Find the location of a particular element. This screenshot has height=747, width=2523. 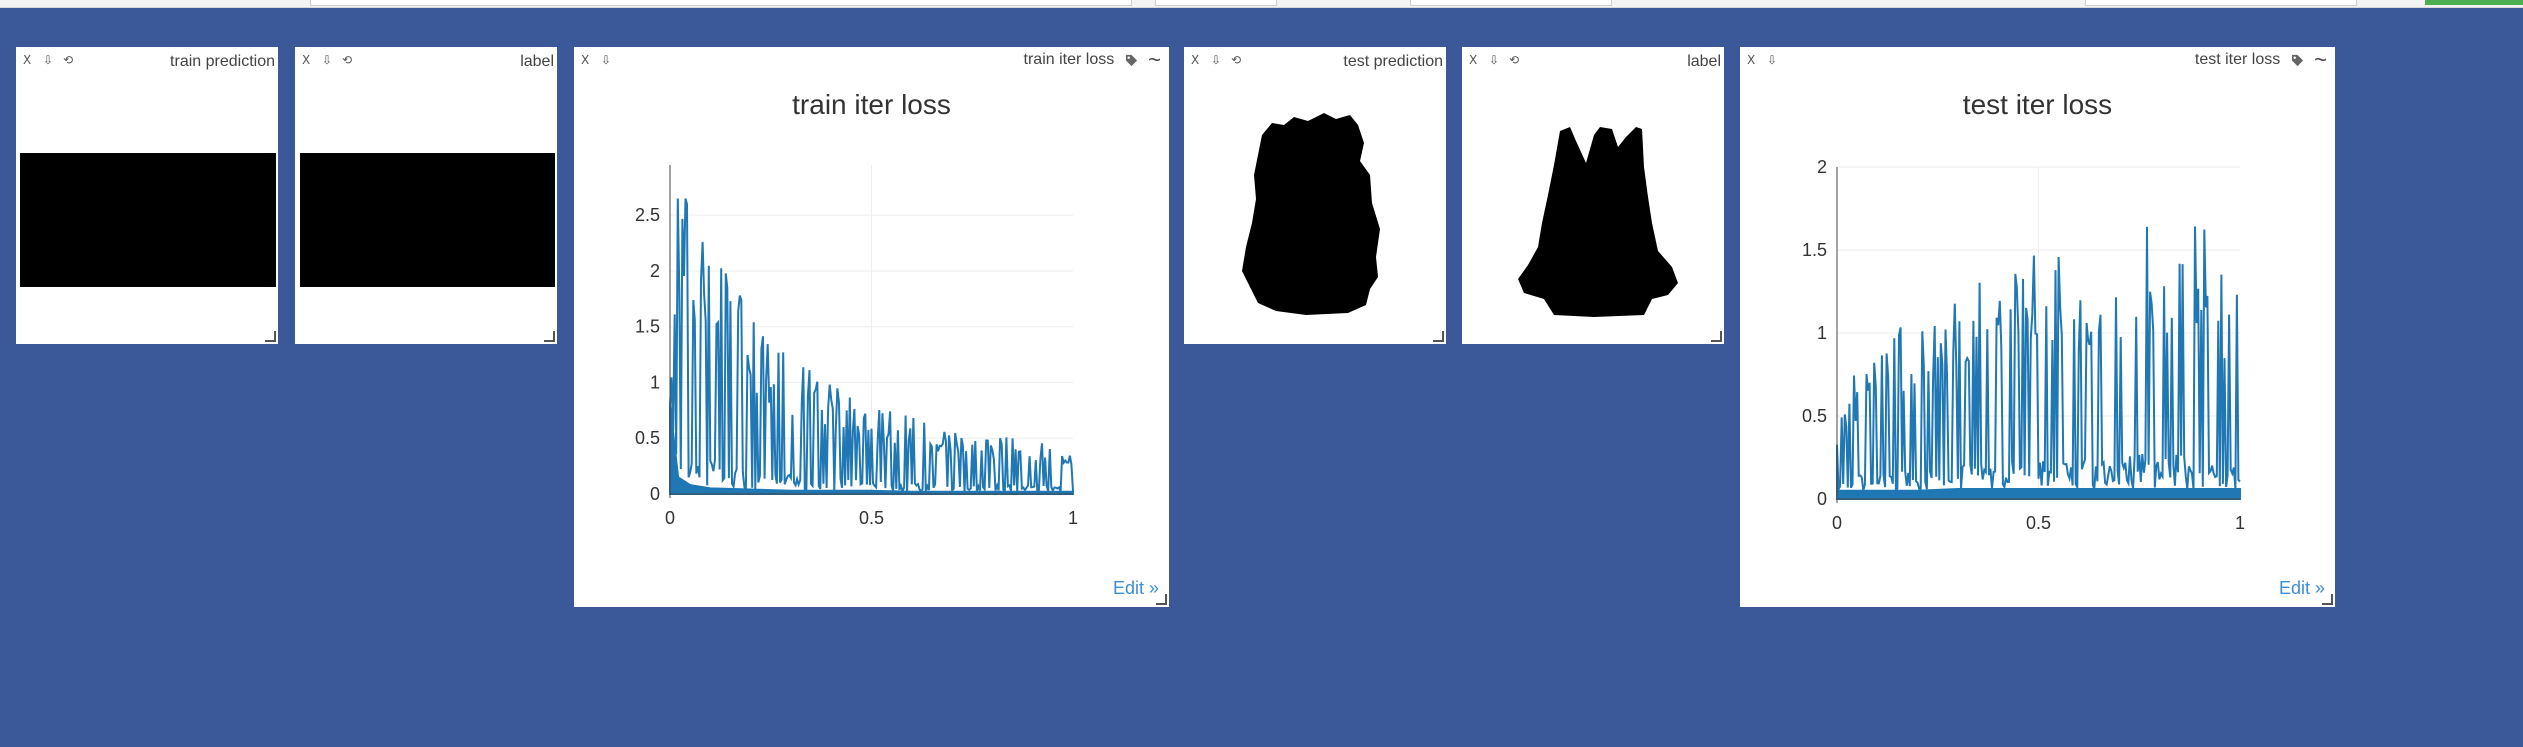

pane-title: train iter loss is located at coordinates (1069, 60).